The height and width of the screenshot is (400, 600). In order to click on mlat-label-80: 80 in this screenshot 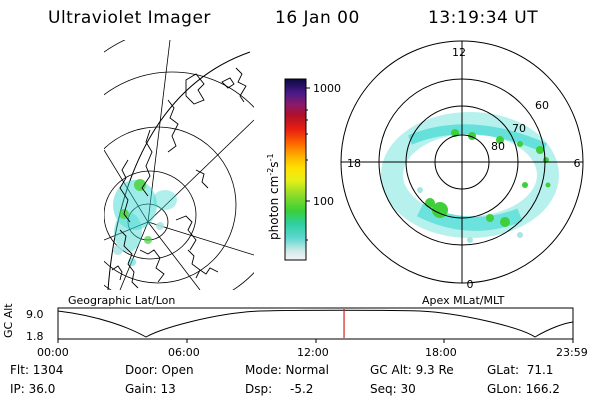, I will do `click(498, 146)`.